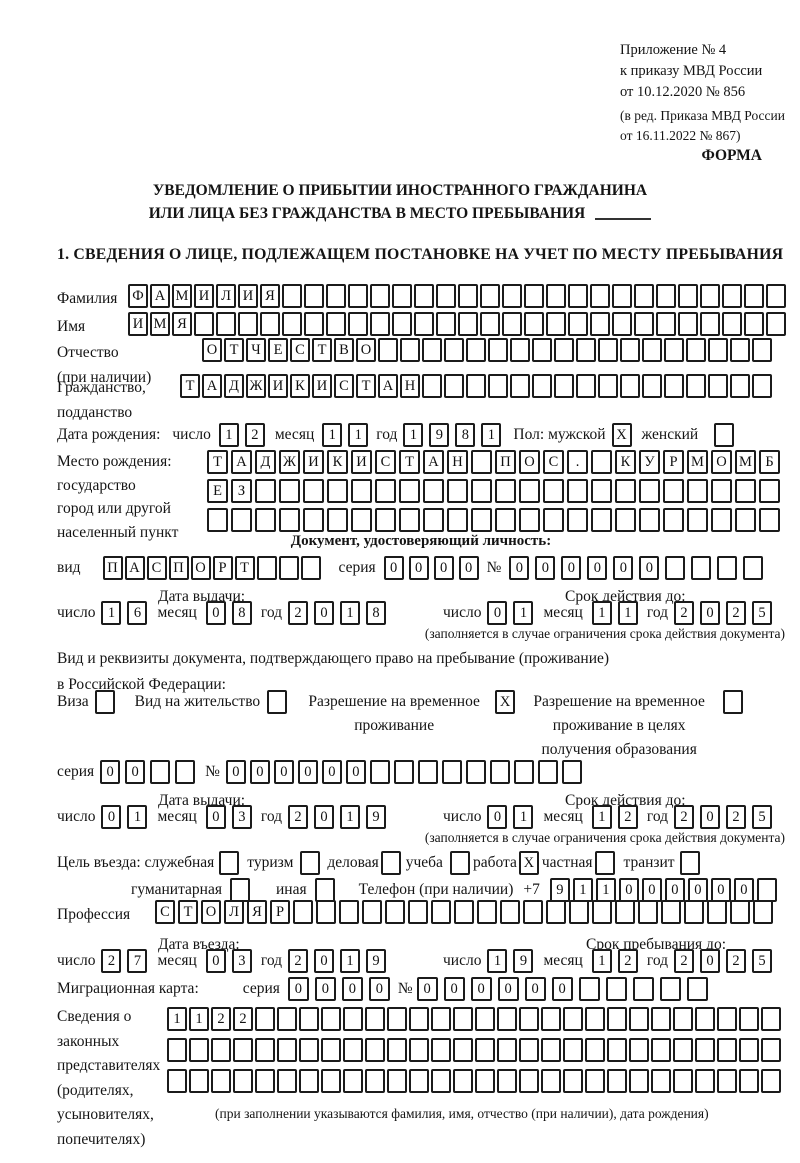  I want to click on char-cell: 9, so click(523, 961).